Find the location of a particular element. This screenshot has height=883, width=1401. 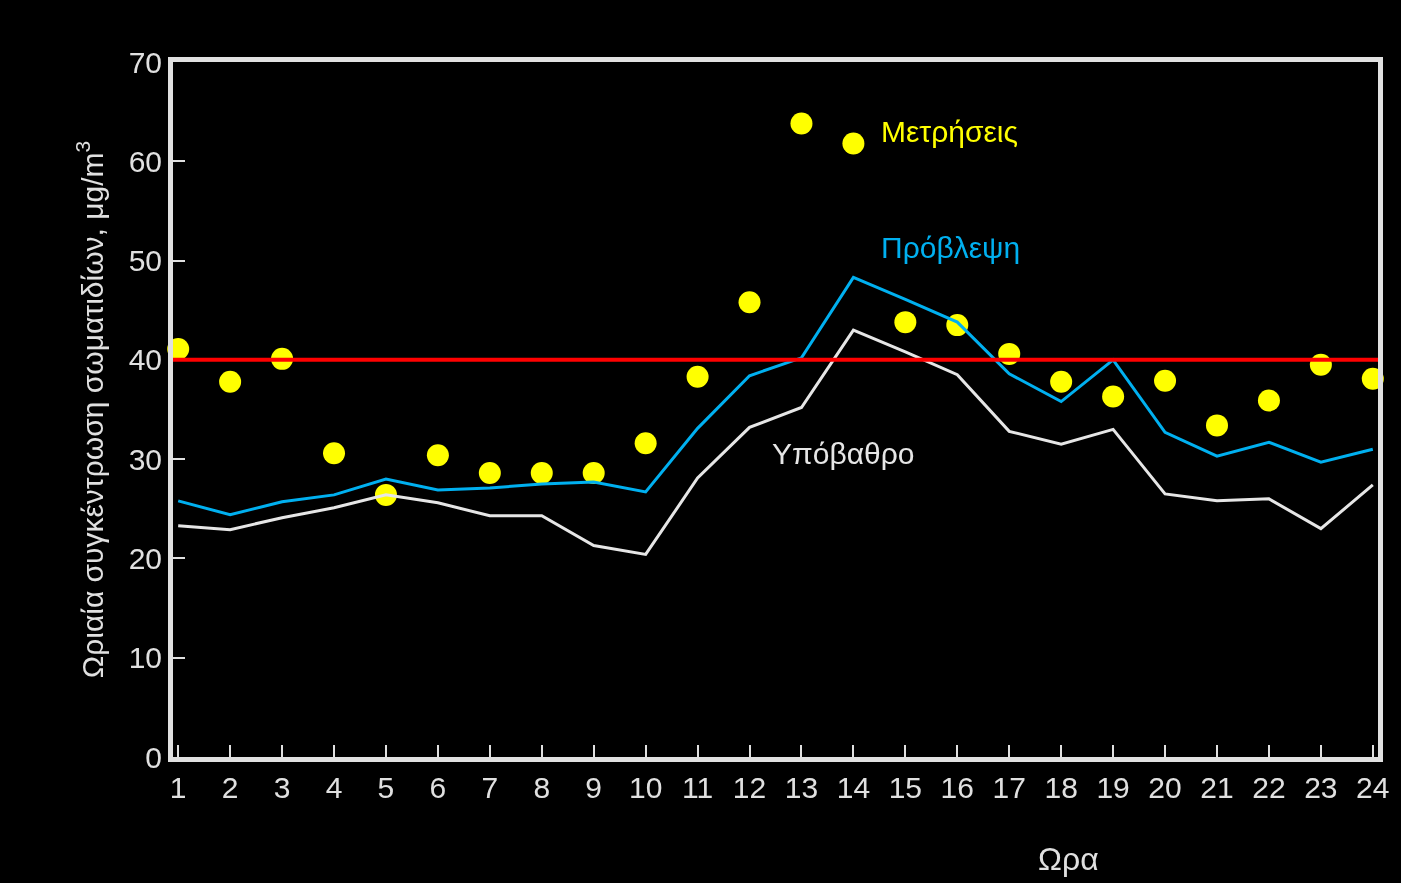

x-tick-label: 16 is located at coordinates (957, 787).